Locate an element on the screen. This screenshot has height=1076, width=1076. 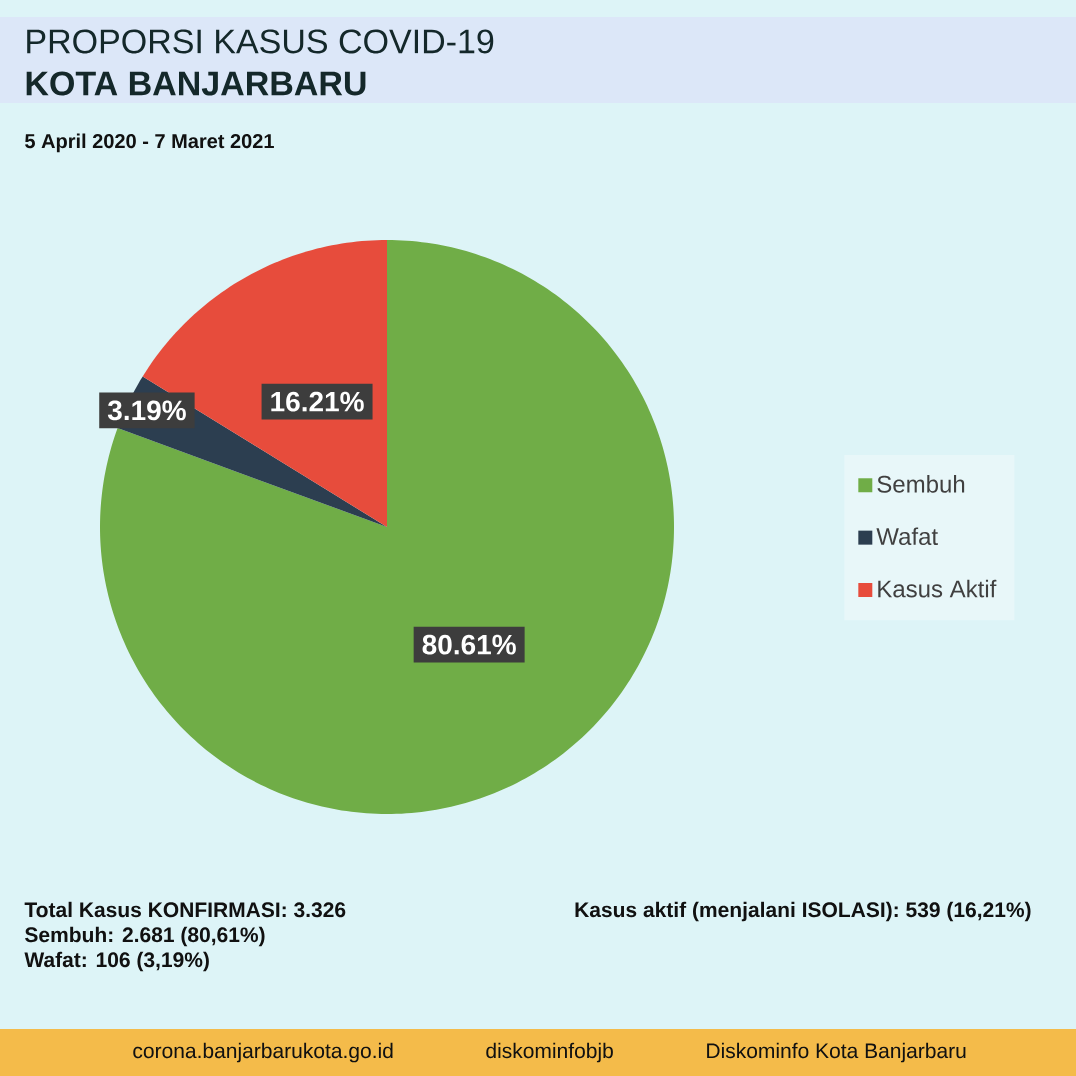
text: Sembuh: 2.681 (80,61%) is located at coordinates (145, 936).